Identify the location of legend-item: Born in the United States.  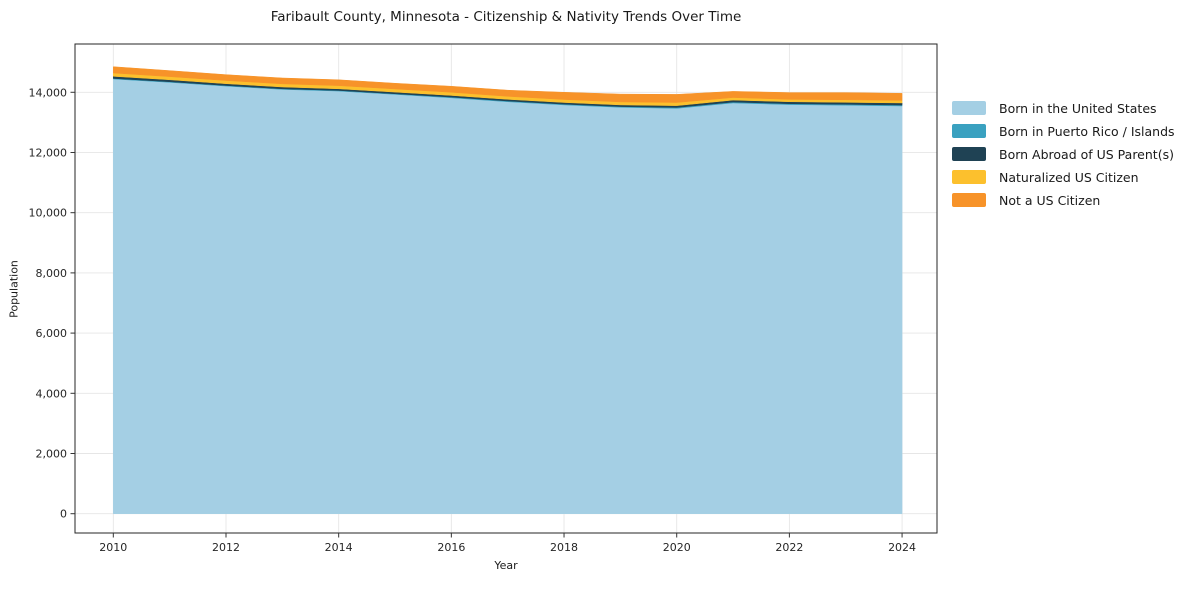
(1063, 108).